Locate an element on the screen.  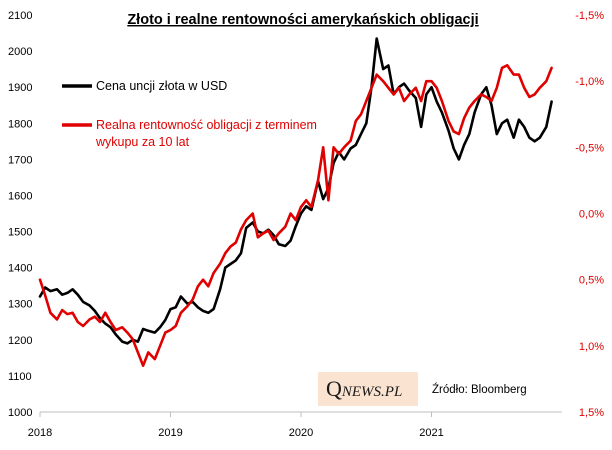
left-tick-label: 1400 is located at coordinates (20, 269).